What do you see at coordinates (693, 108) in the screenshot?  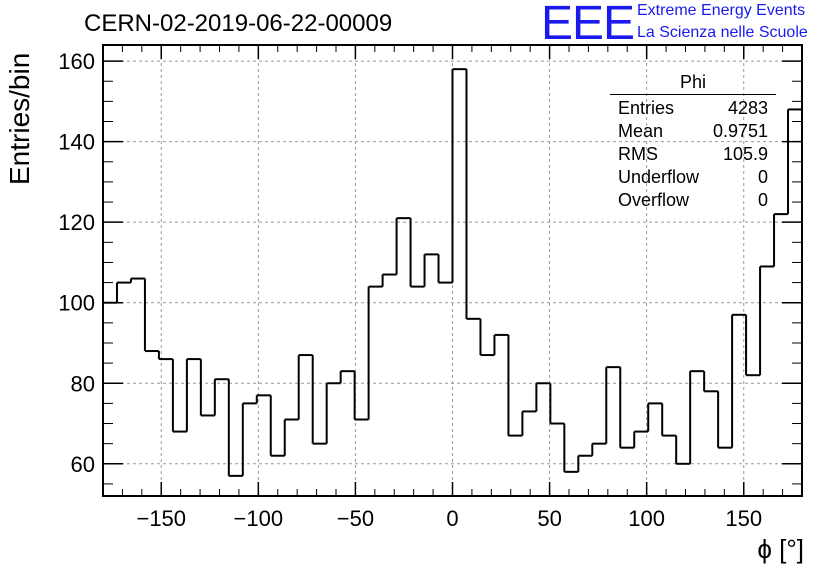 I see `stats-row: Entries 4283` at bounding box center [693, 108].